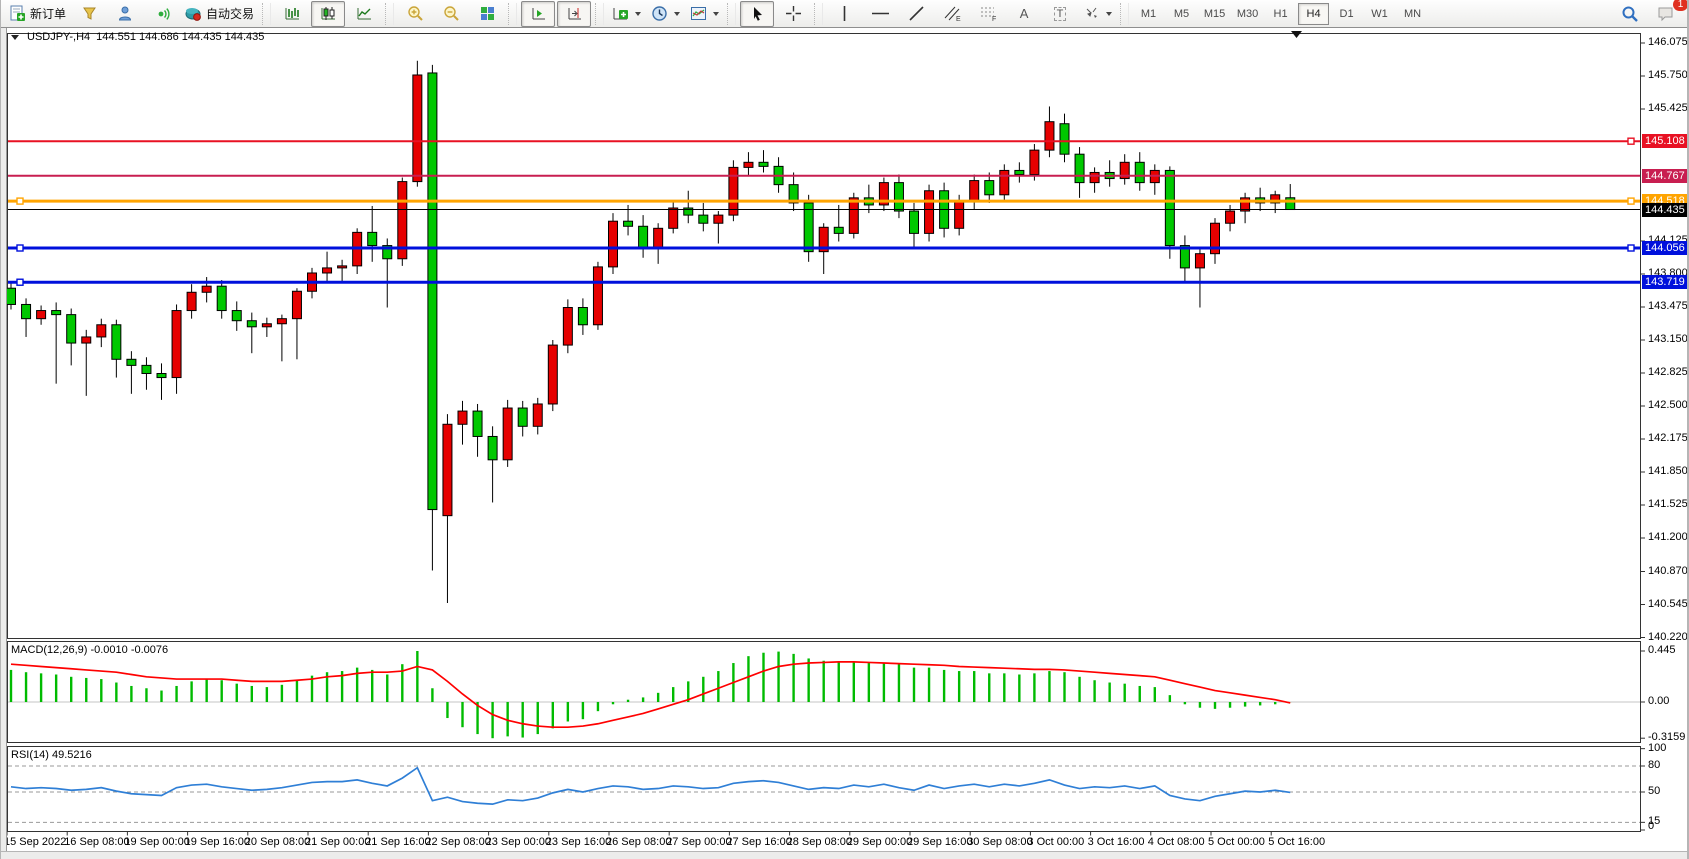 This screenshot has width=1689, height=859. I want to click on chart-shift-marker-icon, so click(1296, 34).